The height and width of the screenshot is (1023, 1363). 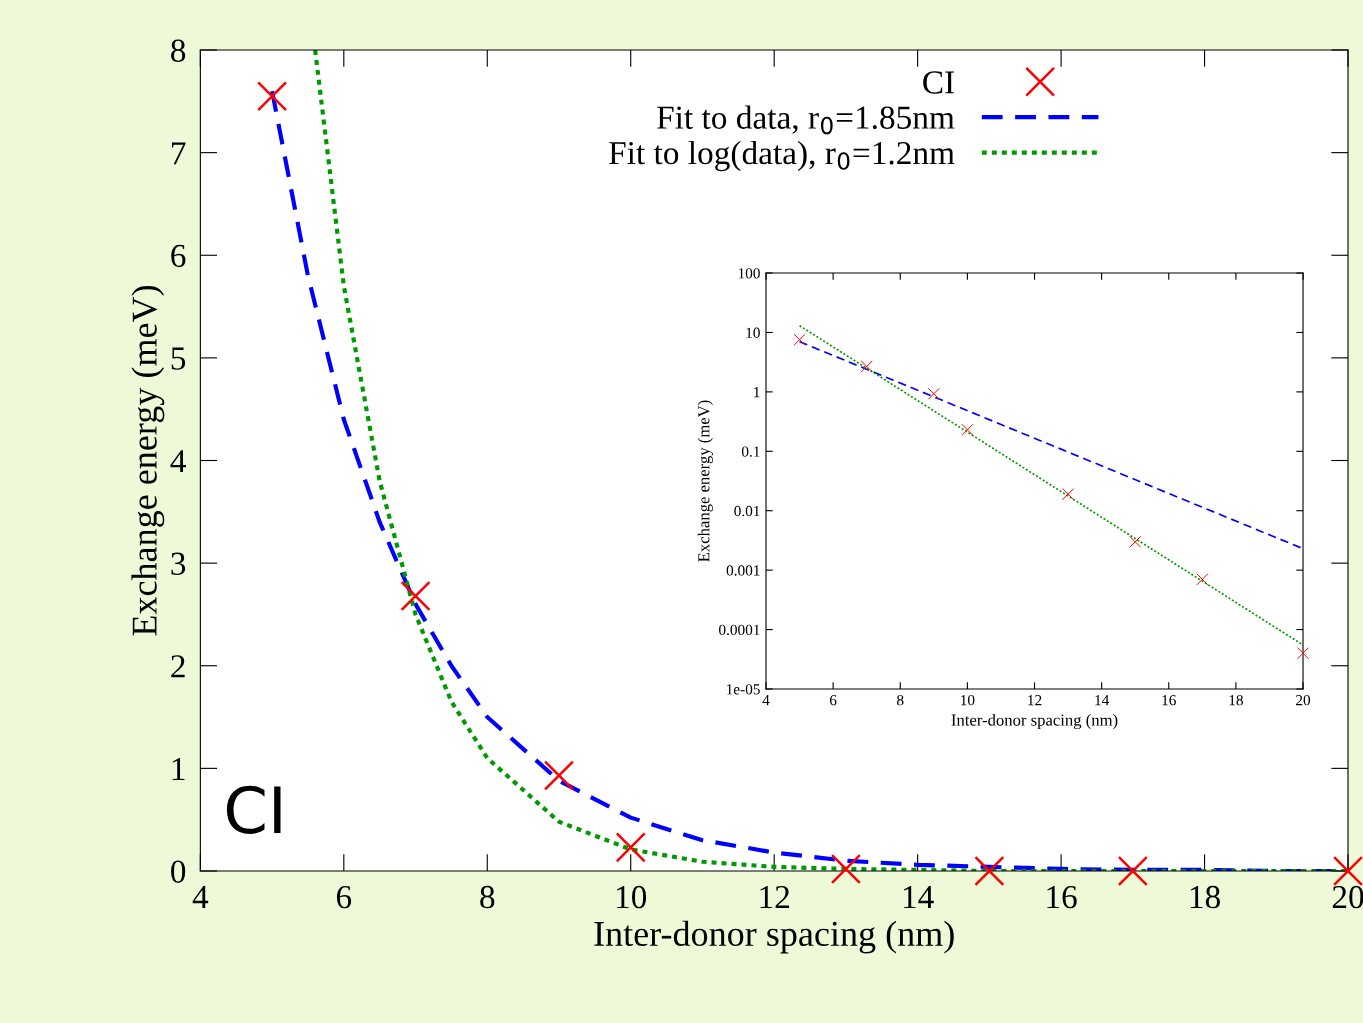 What do you see at coordinates (743, 689) in the screenshot?
I see `y-tick-label: 1e-05` at bounding box center [743, 689].